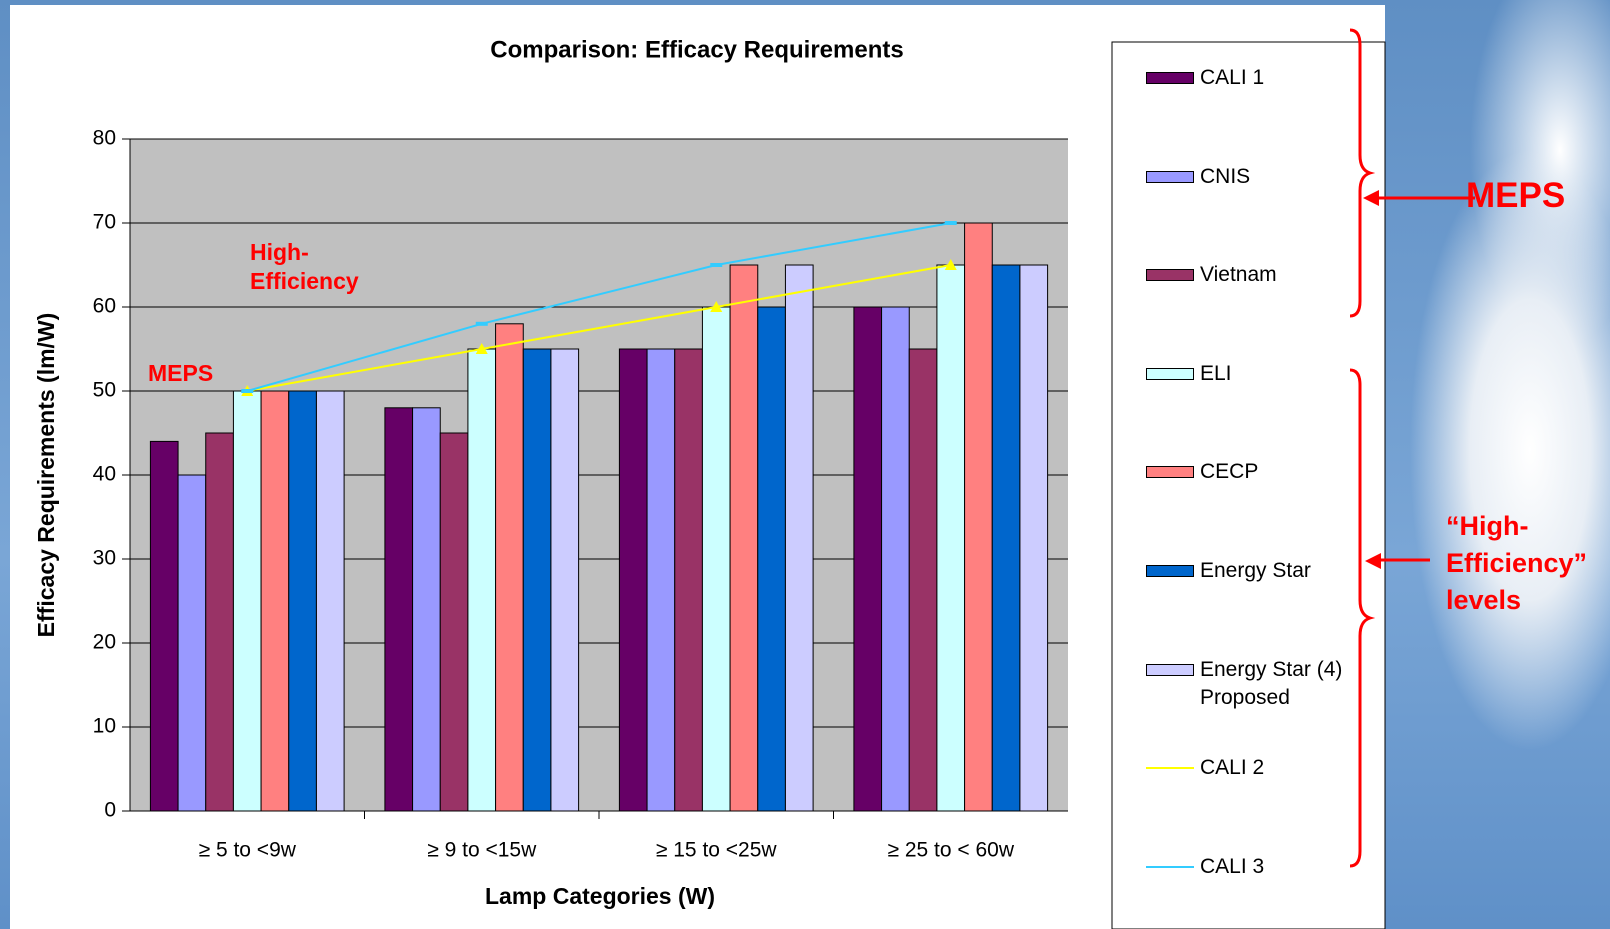 This screenshot has height=929, width=1610. Describe the element at coordinates (696, 49) in the screenshot. I see `chart-title: Comparison: Efficacy Requirements` at that location.